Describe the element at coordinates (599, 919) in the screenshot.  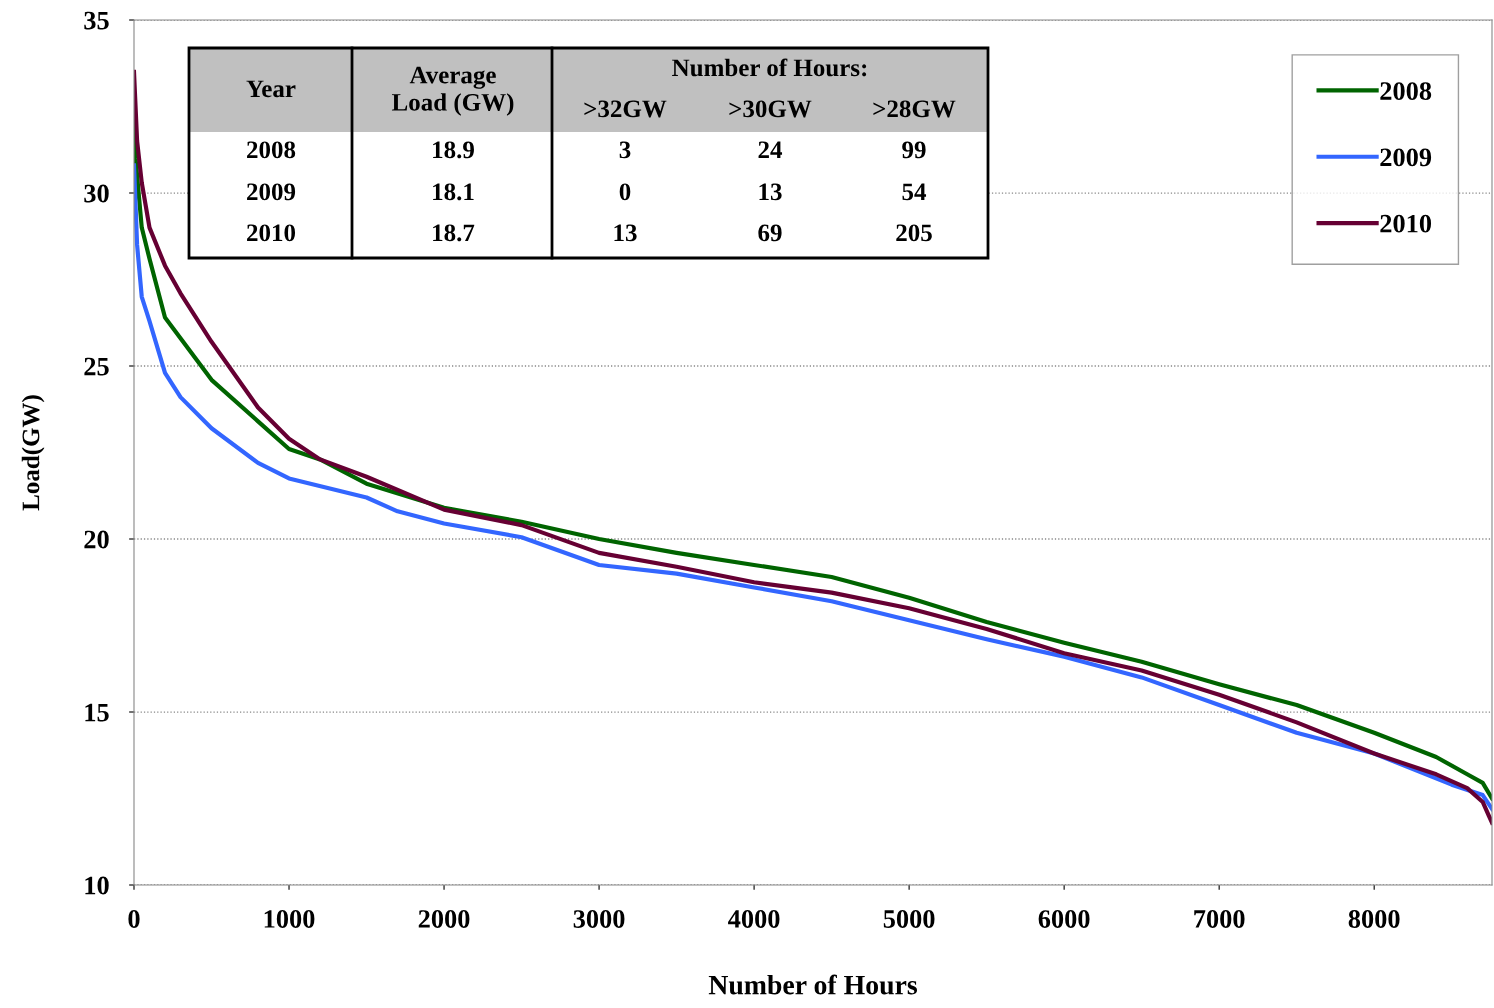
I see `x-tick-label: 3000` at that location.